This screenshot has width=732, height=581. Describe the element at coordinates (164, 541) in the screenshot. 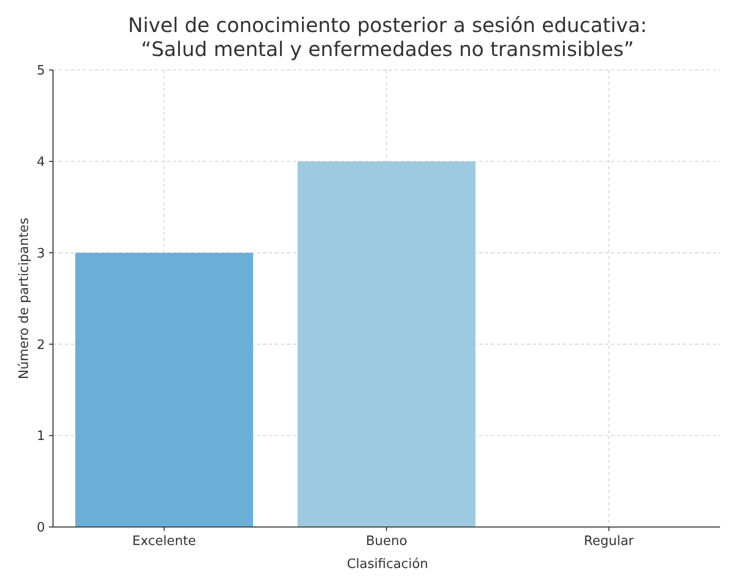

I see `x-tick-label: Excelente` at that location.